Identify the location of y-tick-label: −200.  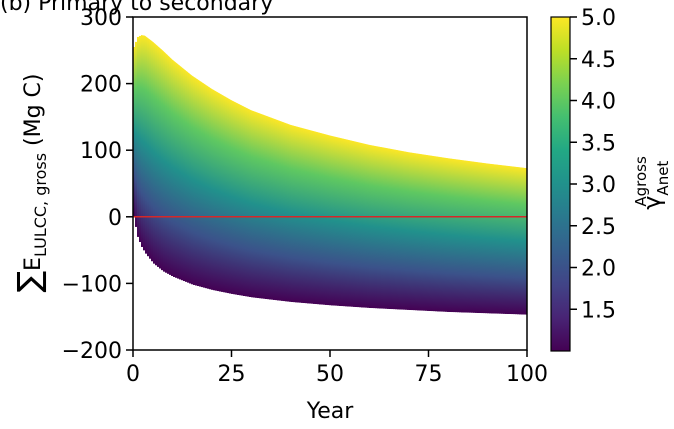
(92, 351).